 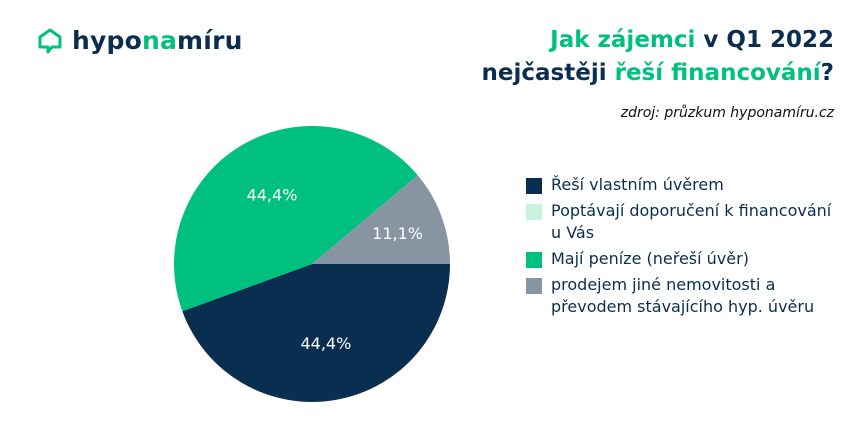 I want to click on legend-item: Poptávají doporučení k financování u Vás, so click(x=681, y=222).